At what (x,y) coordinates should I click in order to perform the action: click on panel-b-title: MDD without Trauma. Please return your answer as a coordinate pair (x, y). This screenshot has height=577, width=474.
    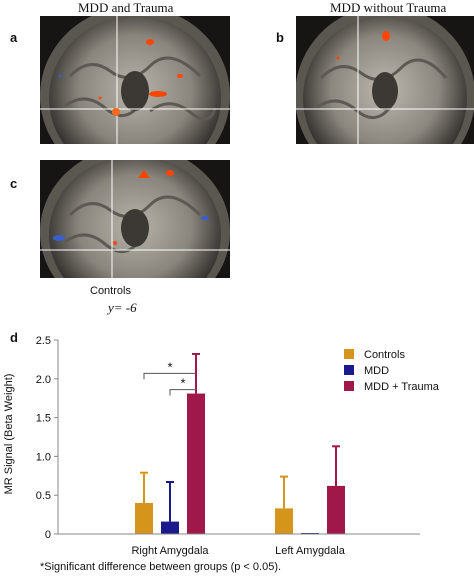
    Looking at the image, I should click on (388, 7).